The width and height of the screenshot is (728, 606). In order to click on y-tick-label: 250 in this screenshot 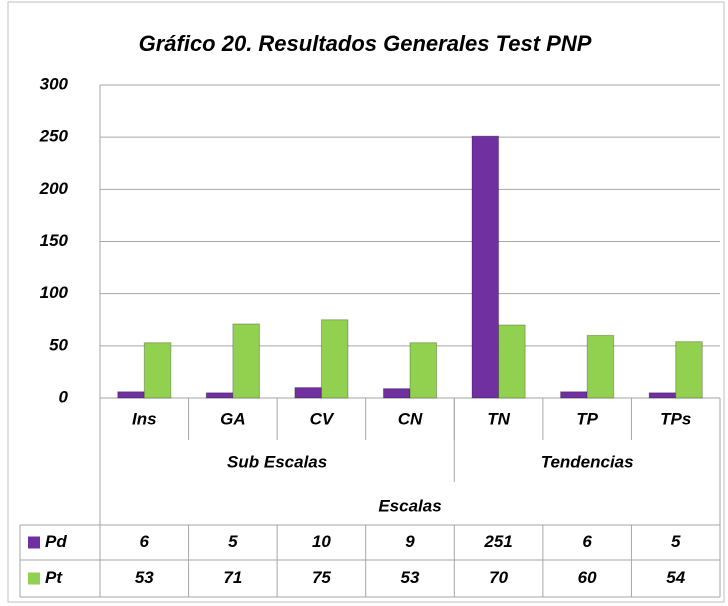, I will do `click(54, 136)`.